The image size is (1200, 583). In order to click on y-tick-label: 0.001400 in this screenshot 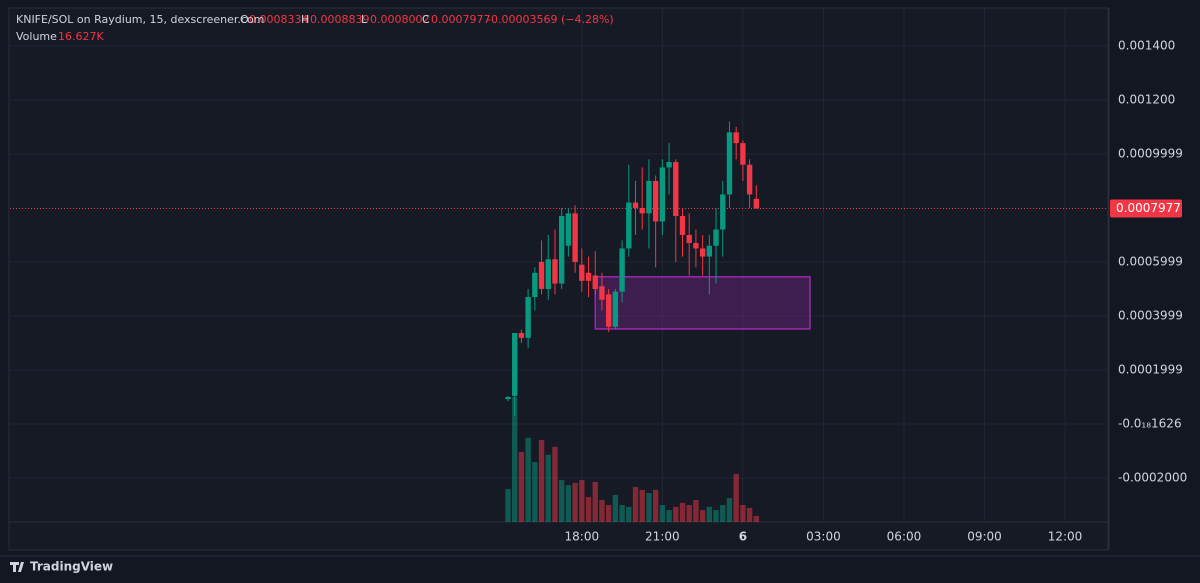, I will do `click(1146, 45)`.